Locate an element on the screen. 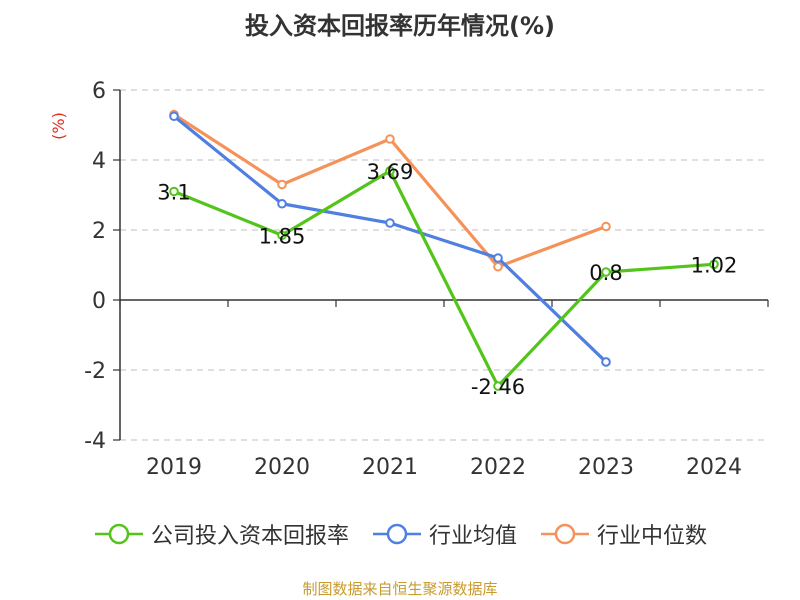 Image resolution: width=800 pixels, height=600 pixels. legend-label: 公司投入资本回报率 is located at coordinates (249, 536).